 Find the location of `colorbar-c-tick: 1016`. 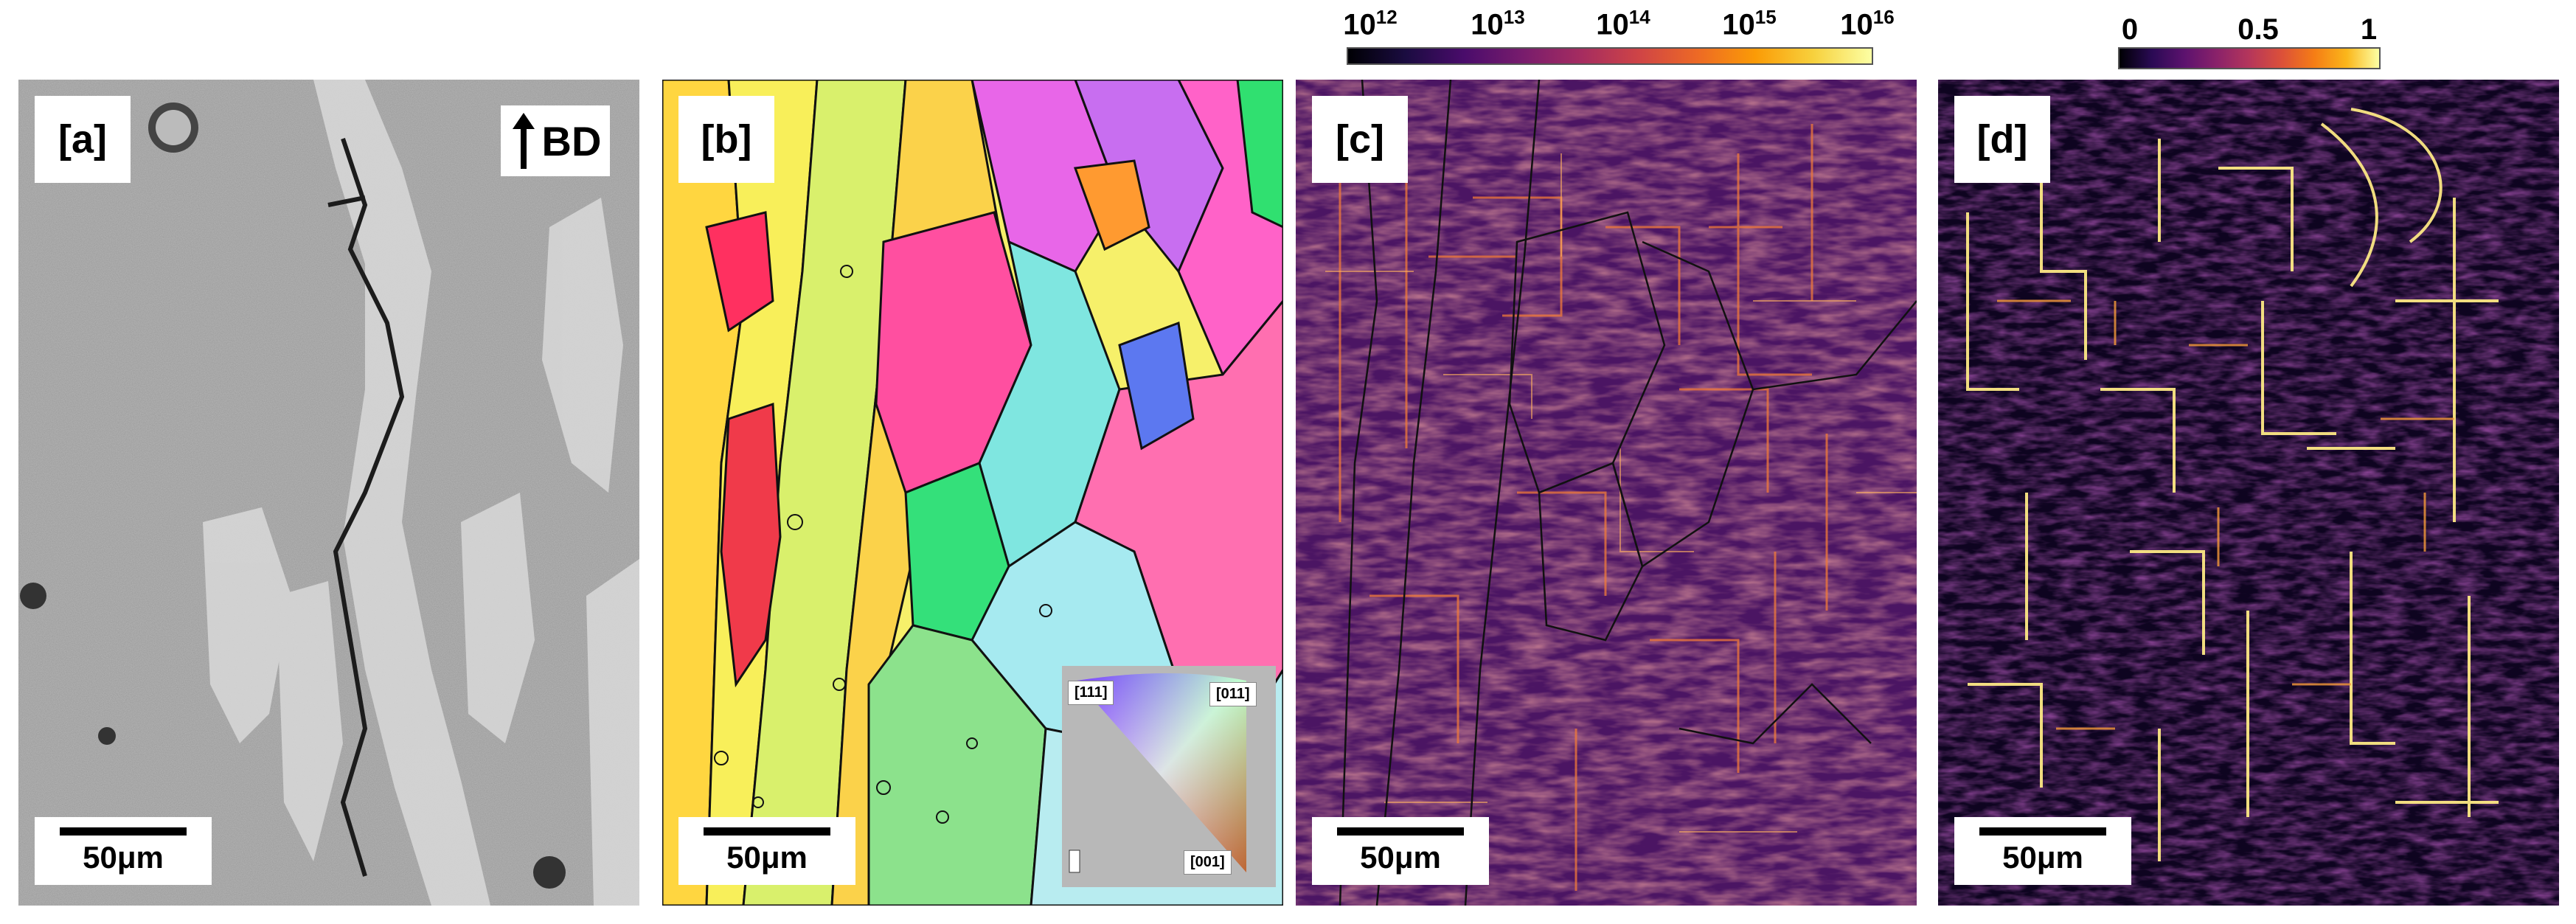

colorbar-c-tick: 1016 is located at coordinates (1867, 23).